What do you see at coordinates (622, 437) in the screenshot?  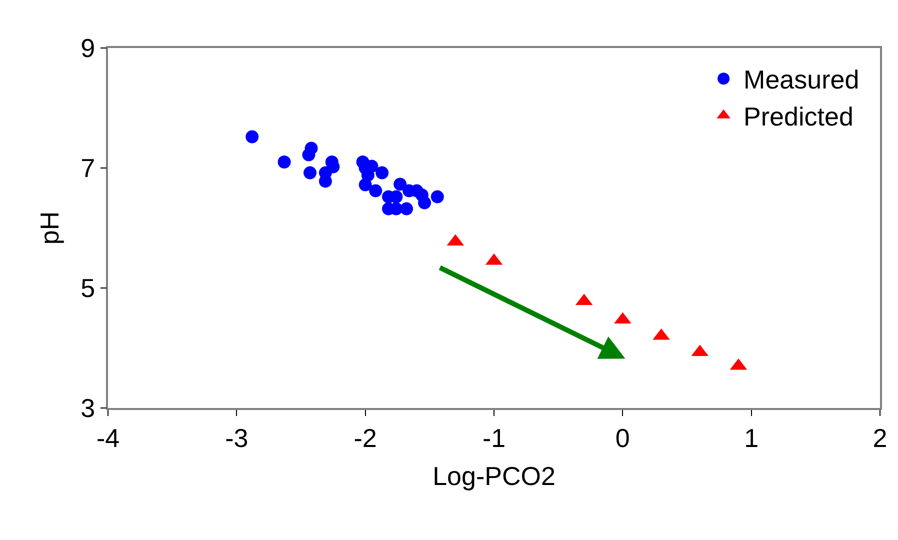 I see `x-tick-label: 0` at bounding box center [622, 437].